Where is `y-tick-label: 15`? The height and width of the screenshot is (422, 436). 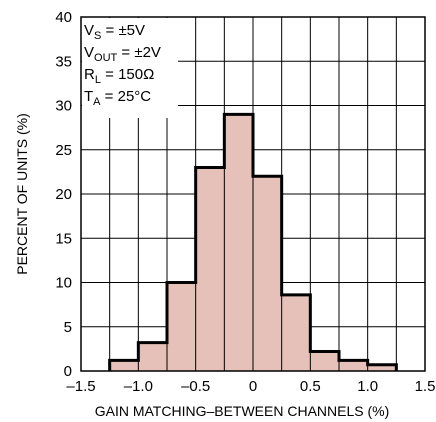 y-tick-label: 15 is located at coordinates (63, 238).